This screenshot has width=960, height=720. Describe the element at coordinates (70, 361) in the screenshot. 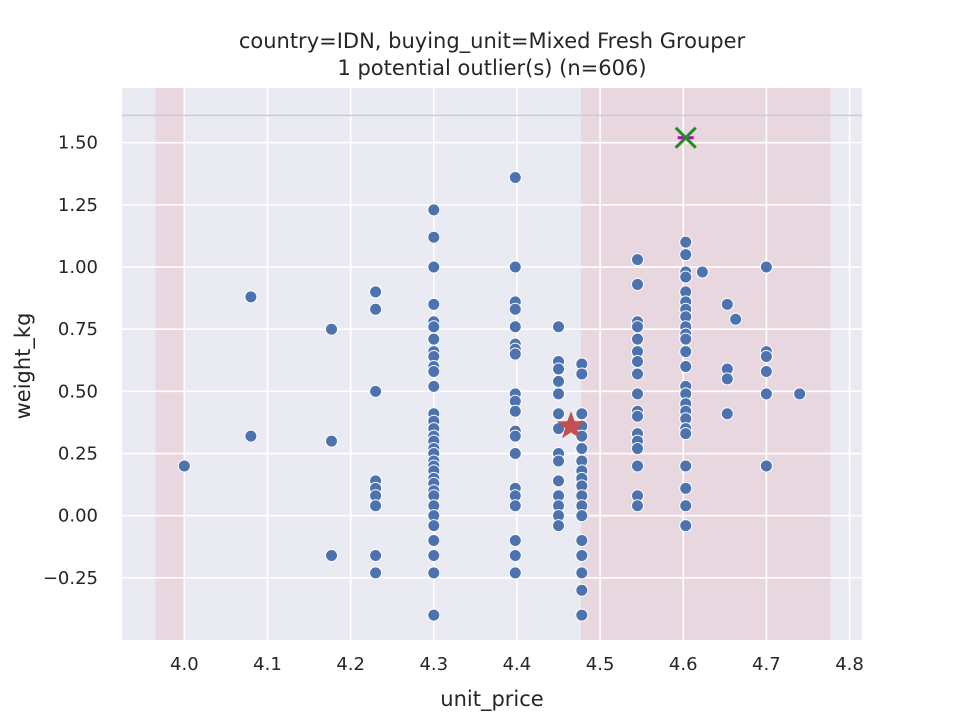

I see `y-tick-labels: −0.25 0.00 0.25 0.50 0.75 1.00 1.25 1.50` at that location.